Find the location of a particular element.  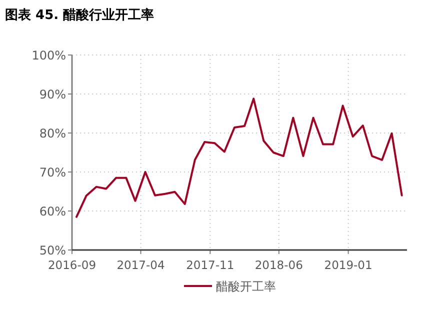

y-tick-label: 100% is located at coordinates (49, 55).